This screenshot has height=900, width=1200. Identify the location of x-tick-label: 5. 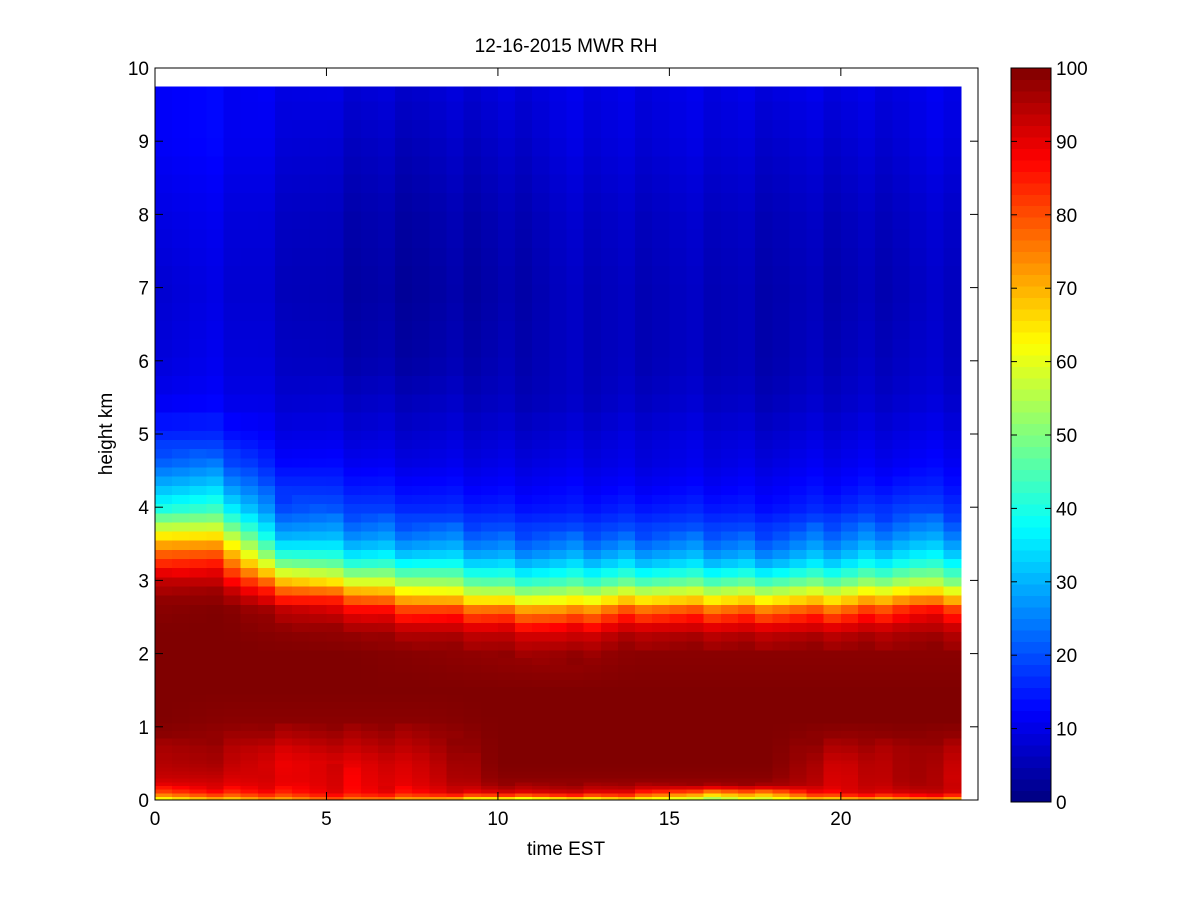
(326, 819).